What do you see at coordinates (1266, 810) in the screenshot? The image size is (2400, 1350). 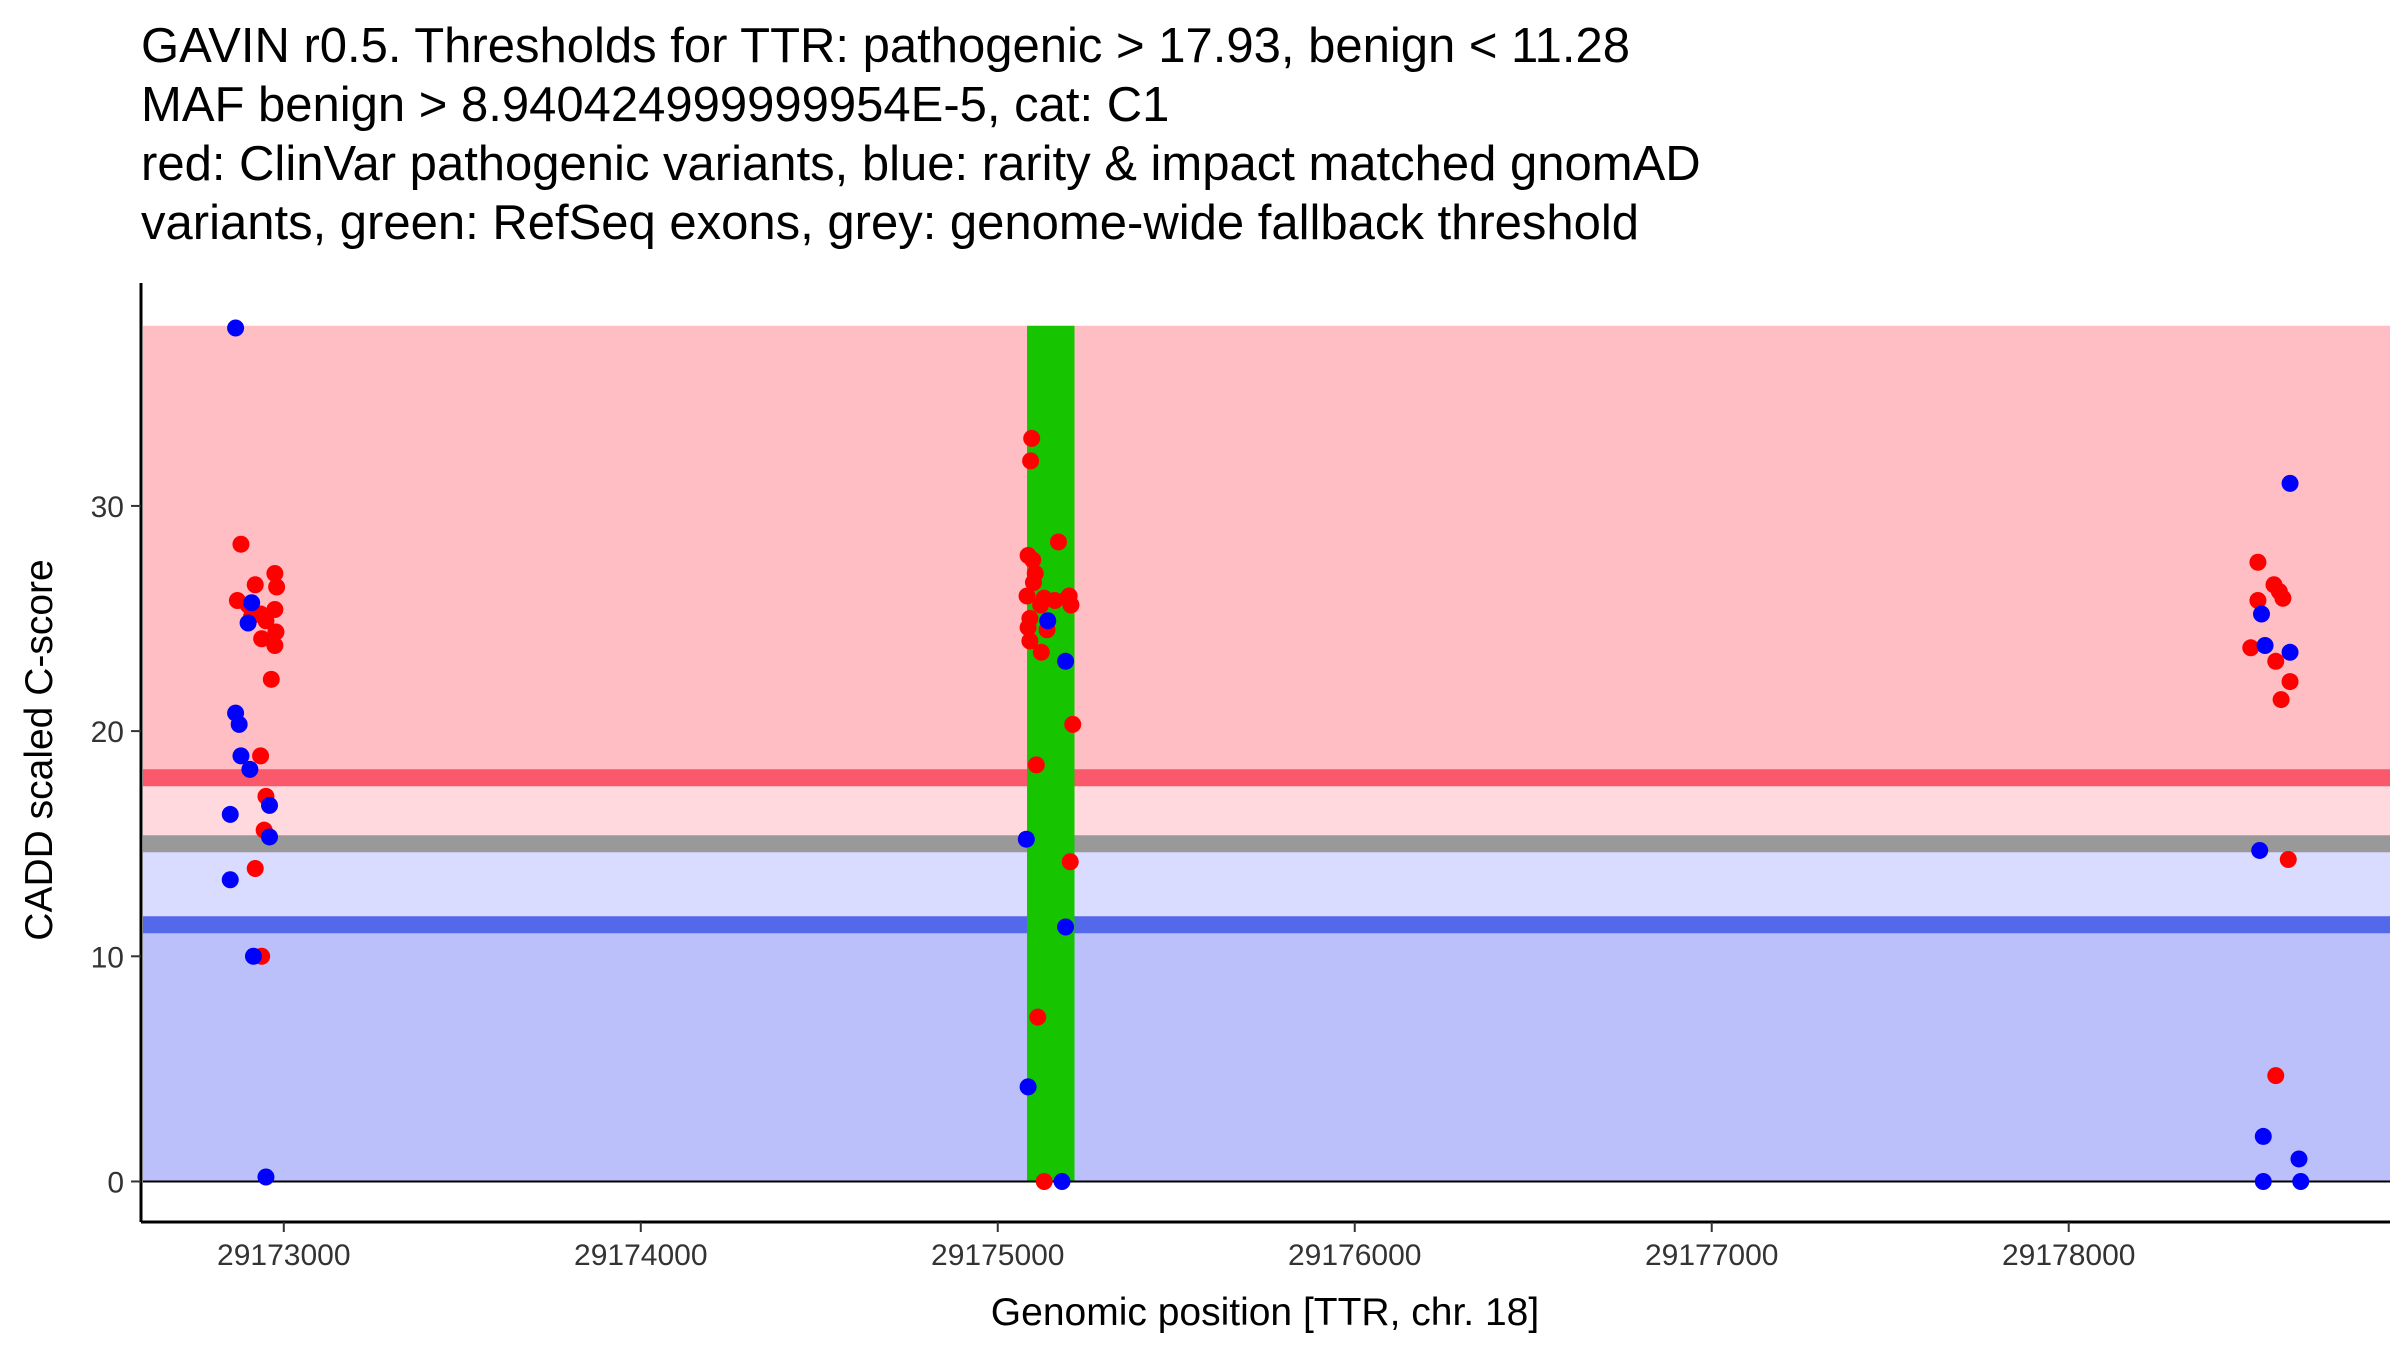 I see `intermediate-region` at bounding box center [1266, 810].